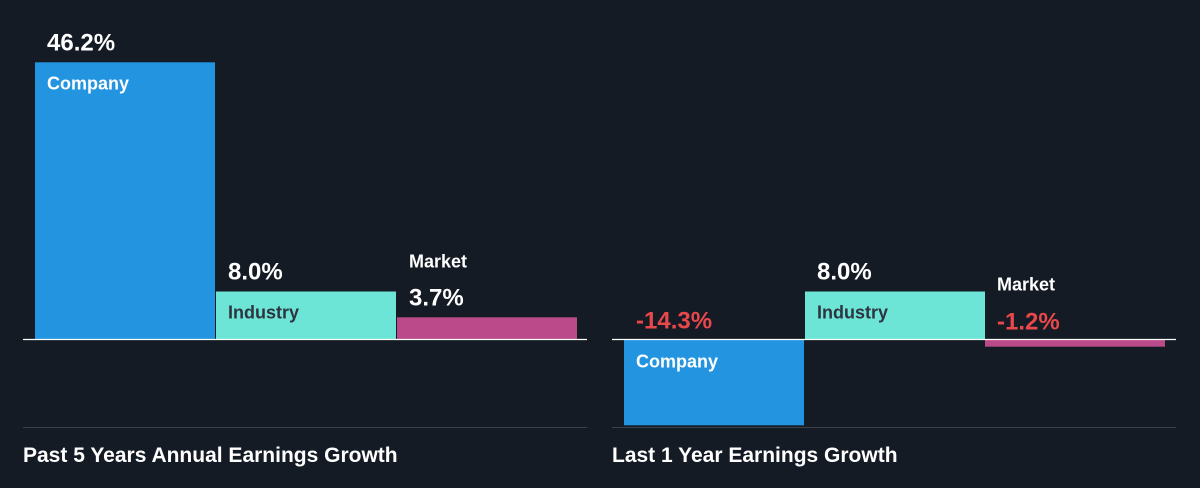  Describe the element at coordinates (674, 321) in the screenshot. I see `value-label-company-last-1-year: -14.3%` at that location.